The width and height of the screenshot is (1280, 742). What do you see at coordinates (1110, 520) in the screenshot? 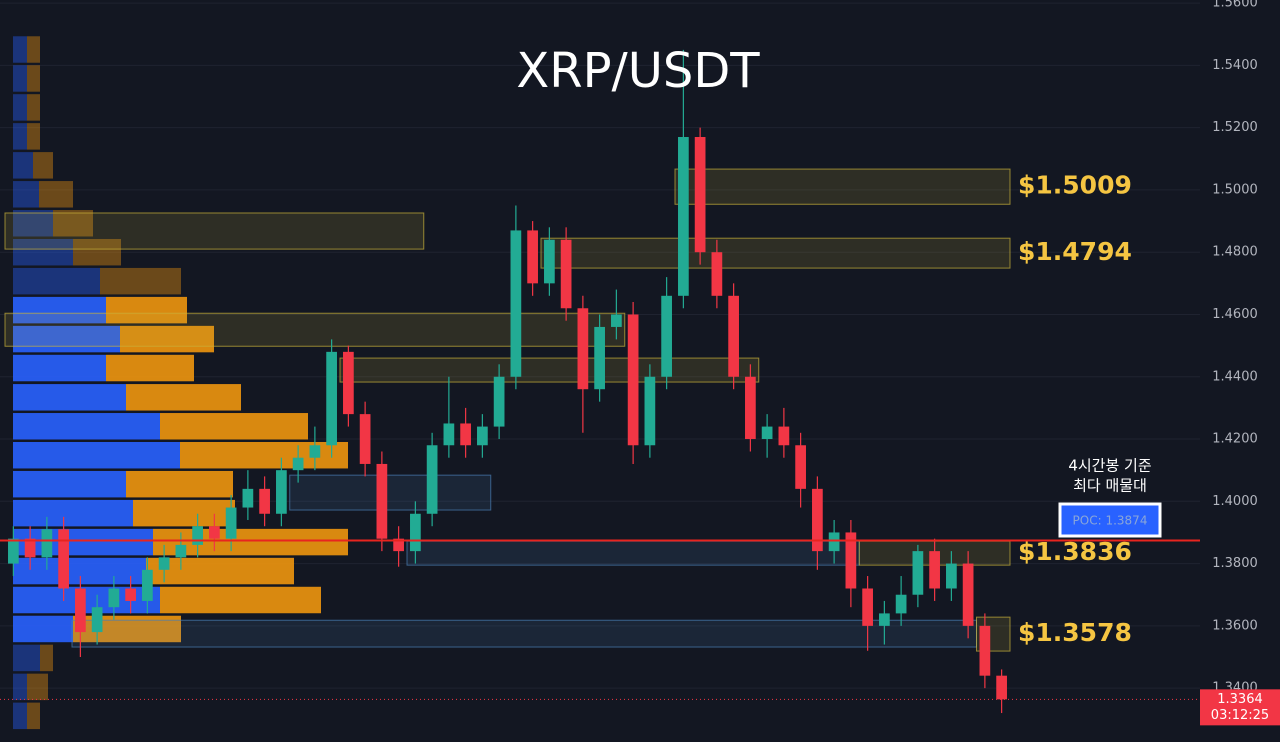
I see `poc-box` at bounding box center [1110, 520].